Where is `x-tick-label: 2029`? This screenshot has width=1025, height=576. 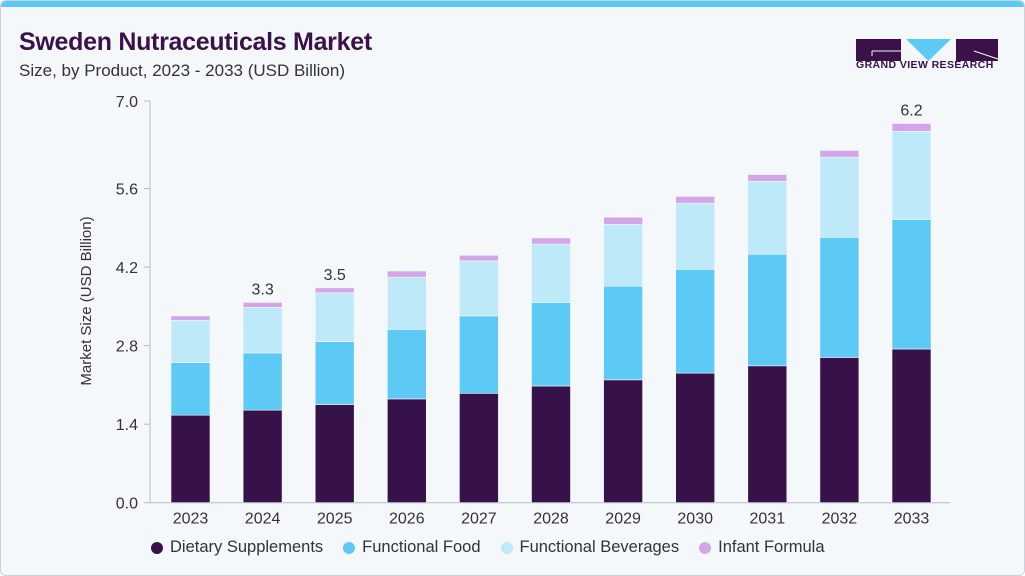 x-tick-label: 2029 is located at coordinates (623, 519).